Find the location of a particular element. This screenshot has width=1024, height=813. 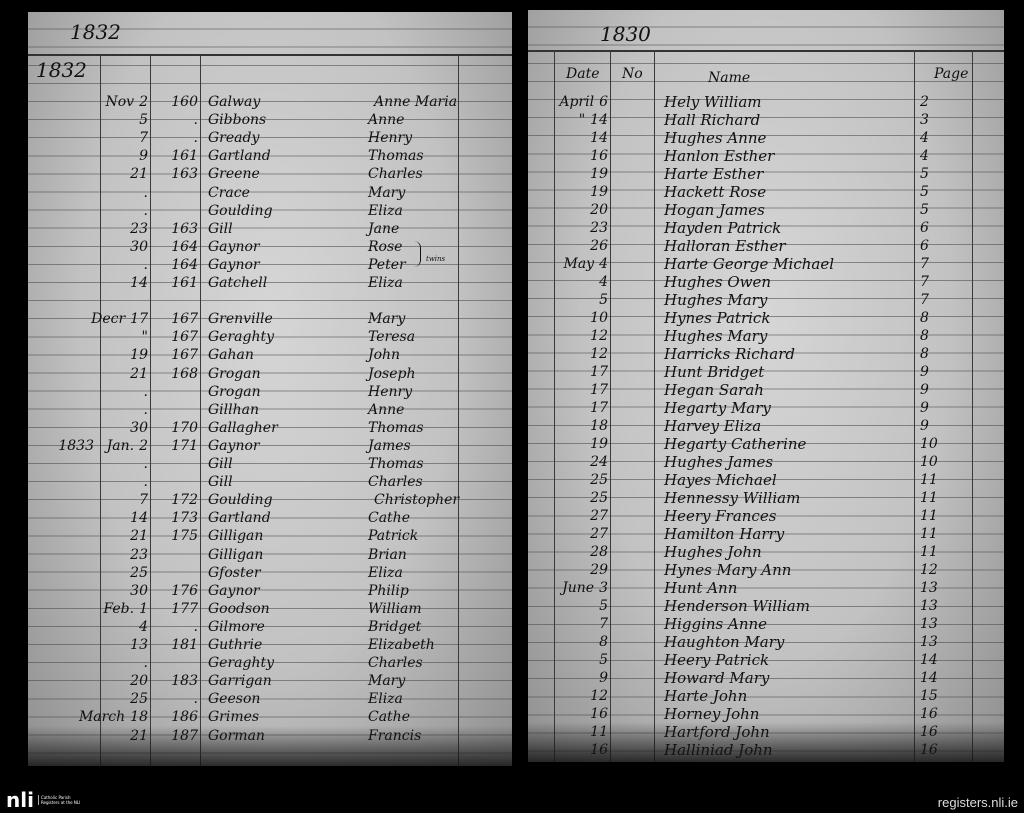

entry-date: 30 is located at coordinates (103, 428).